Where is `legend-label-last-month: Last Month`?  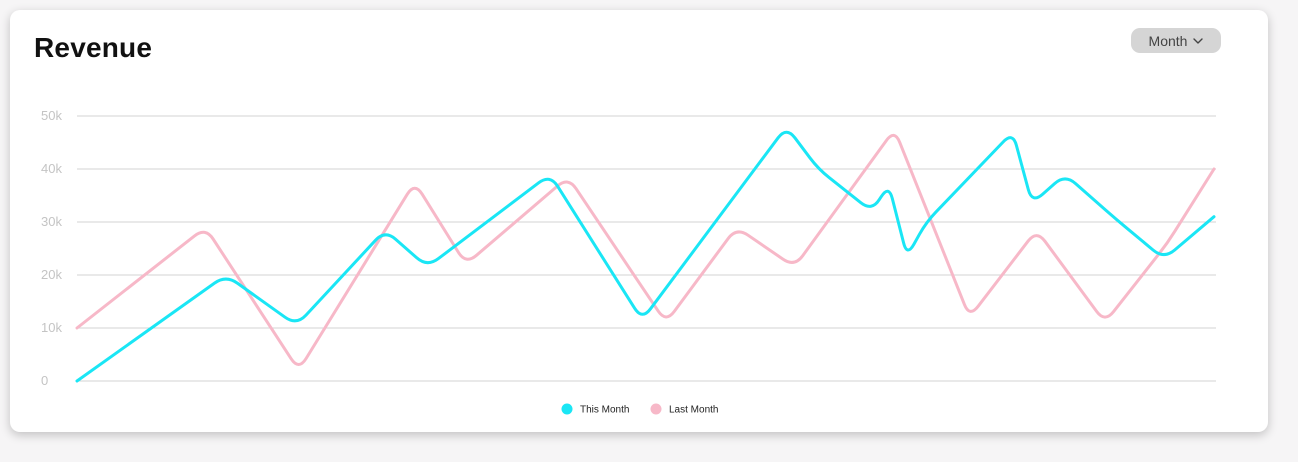
legend-label-last-month: Last Month is located at coordinates (693, 410).